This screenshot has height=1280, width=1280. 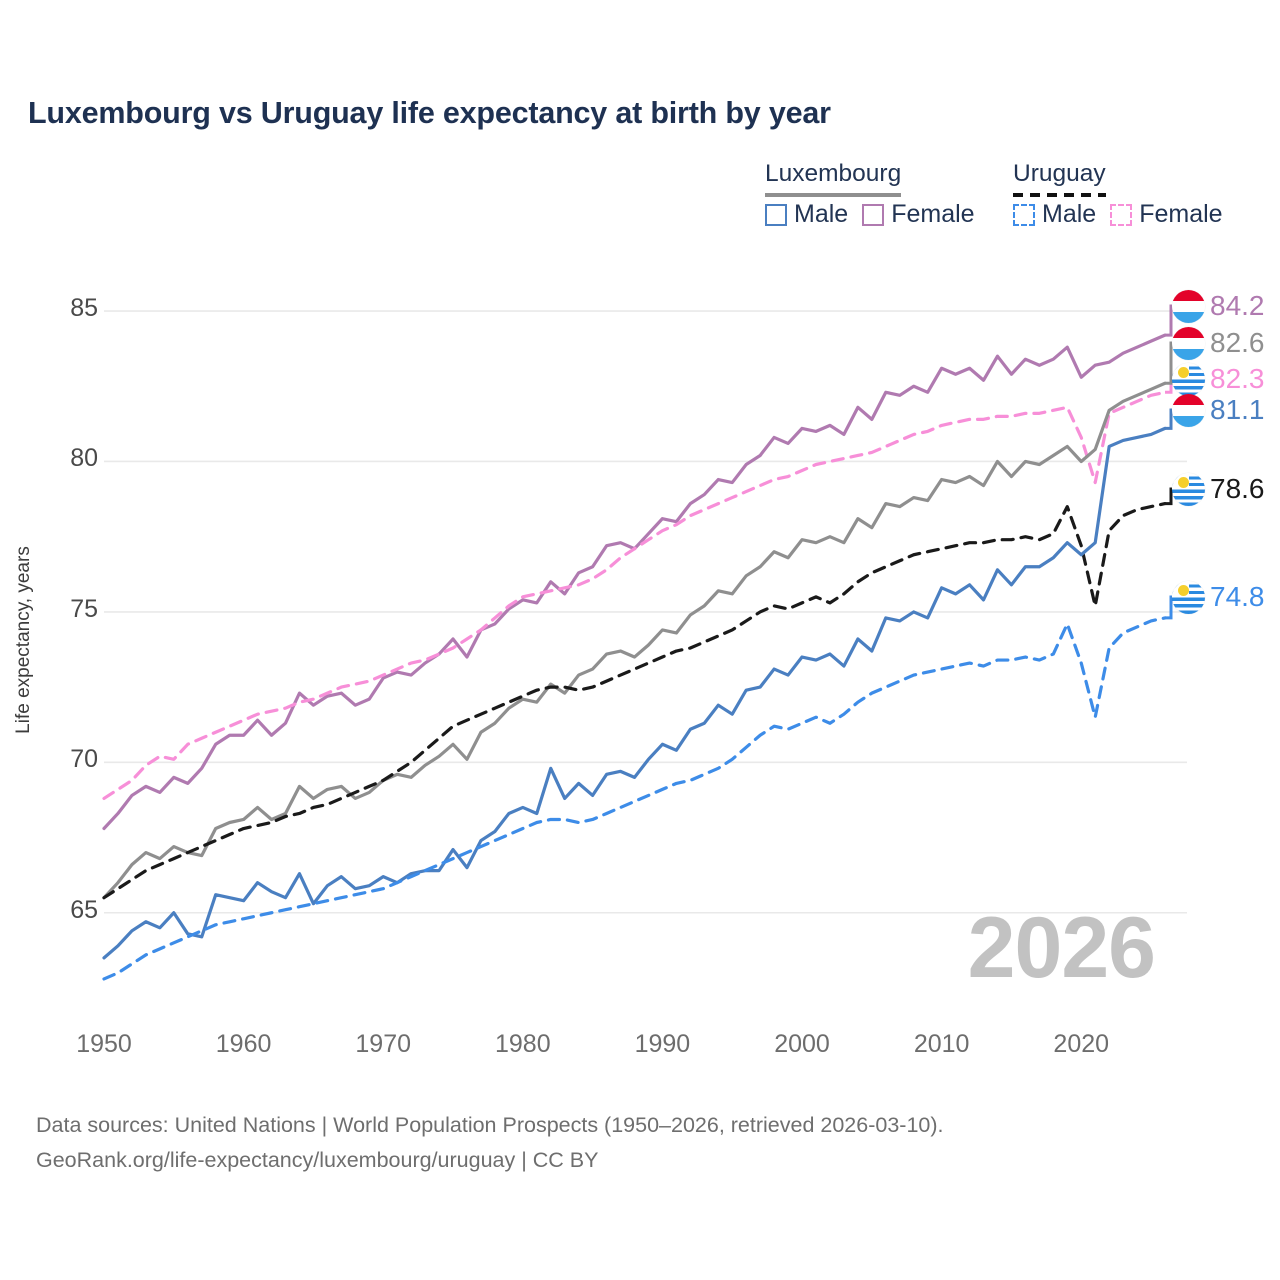 What do you see at coordinates (23, 640) in the screenshot?
I see `y-axis-label: Life expectancy, years` at bounding box center [23, 640].